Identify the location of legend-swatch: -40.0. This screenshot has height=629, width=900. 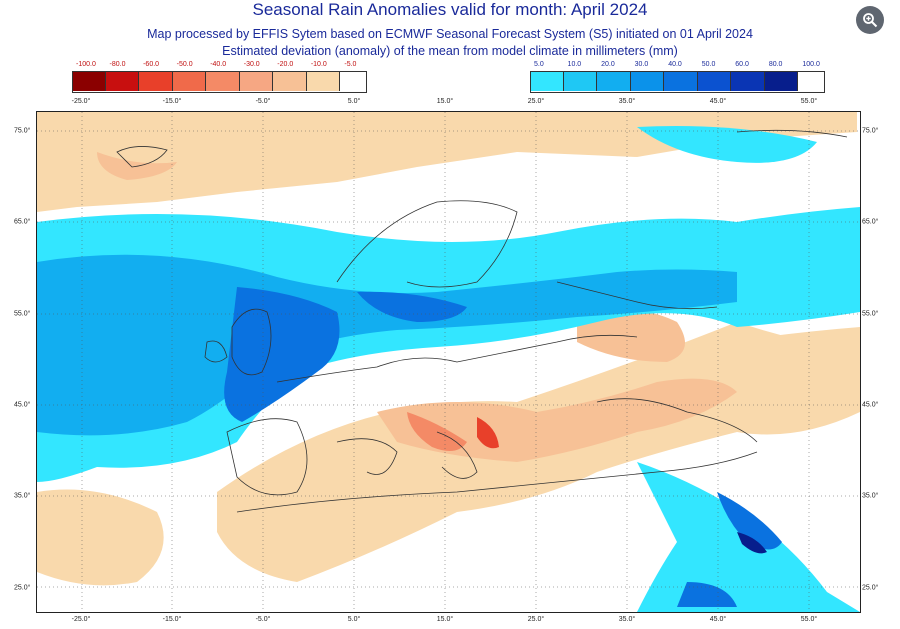
(223, 76).